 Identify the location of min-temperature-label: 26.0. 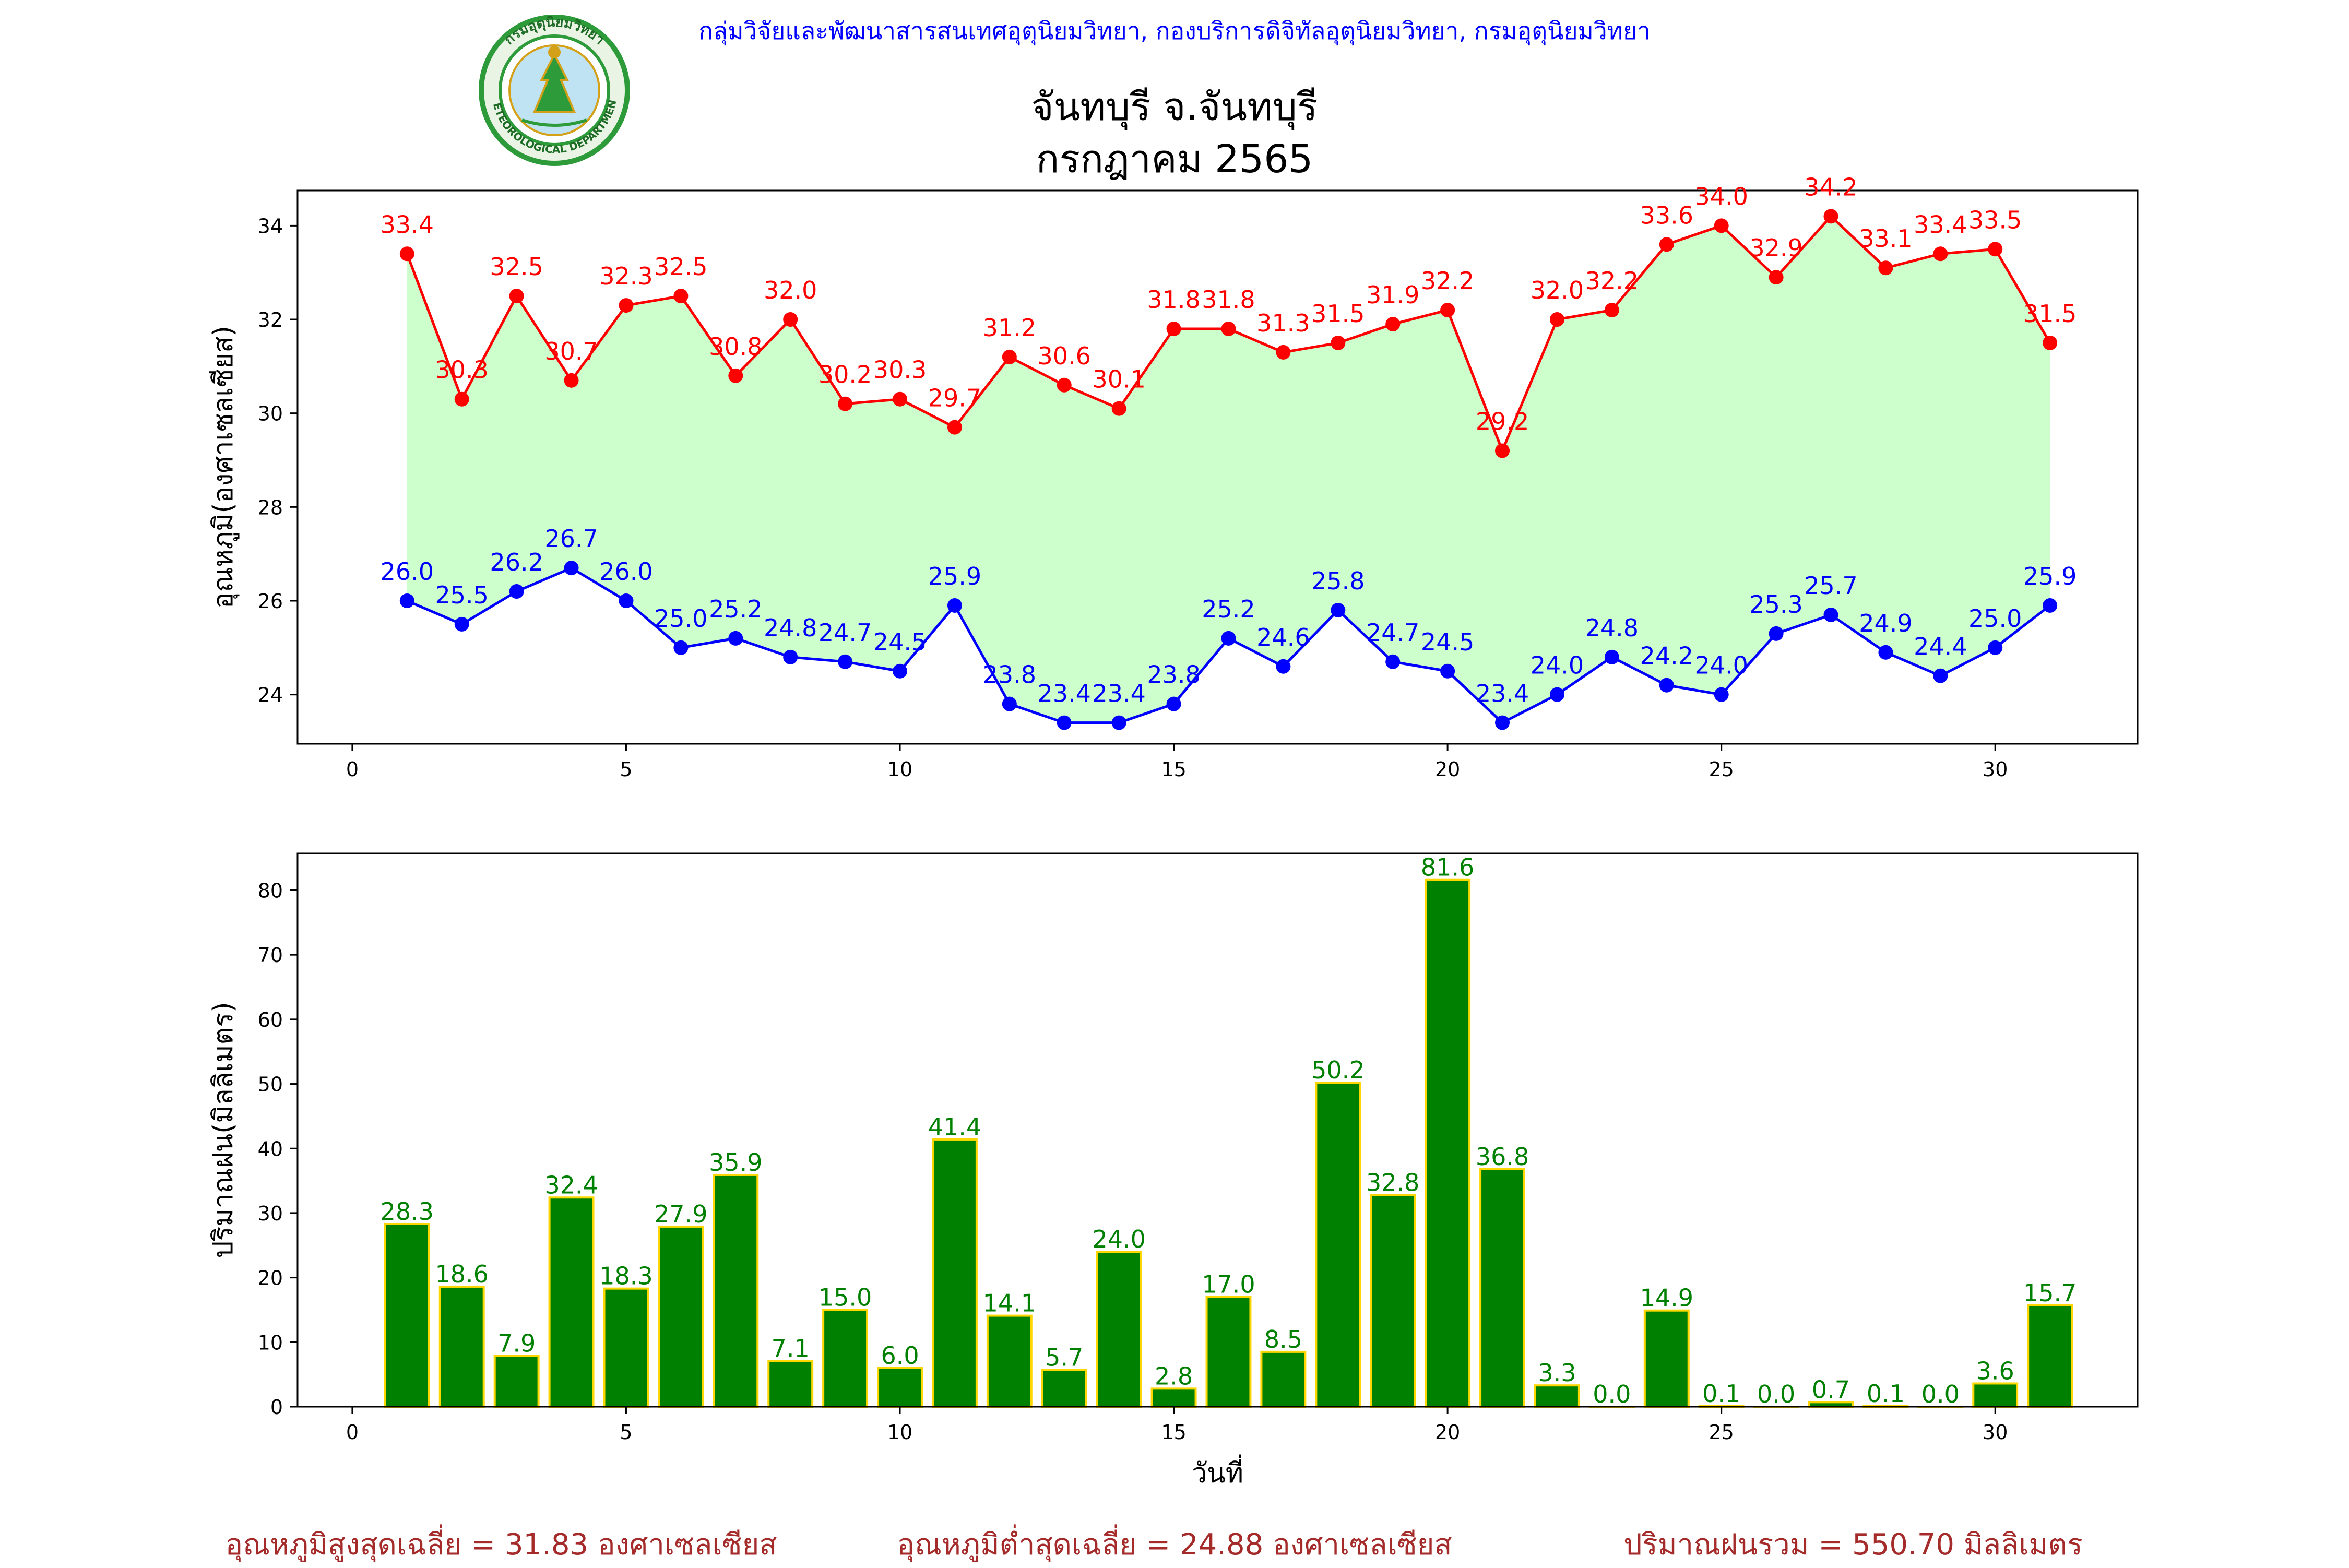
(407, 571).